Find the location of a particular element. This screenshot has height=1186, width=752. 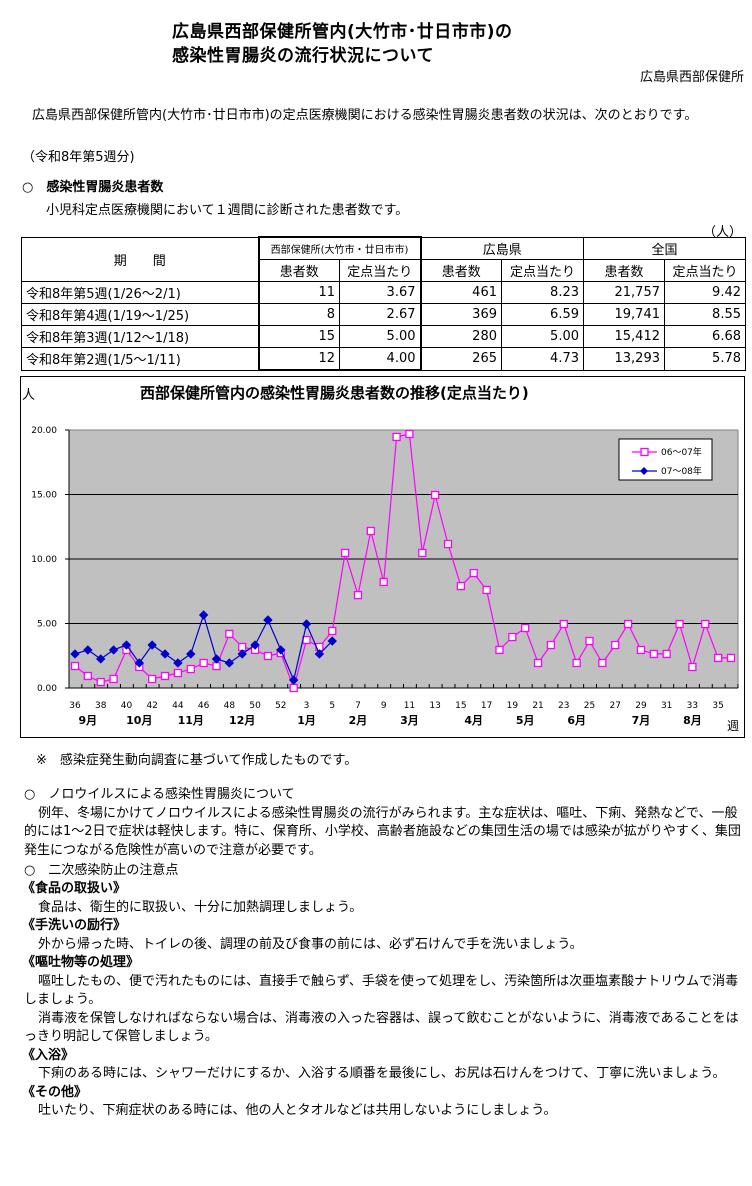

page-title: 広島県西部保健所管内(大竹市･廿日市市)の 感染性胃腸炎の流行状況について is located at coordinates (342, 44).